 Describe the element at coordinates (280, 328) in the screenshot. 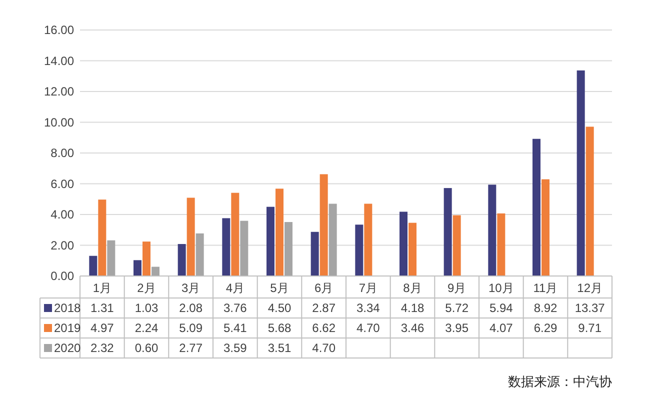

I see `data-label: 5.68` at that location.